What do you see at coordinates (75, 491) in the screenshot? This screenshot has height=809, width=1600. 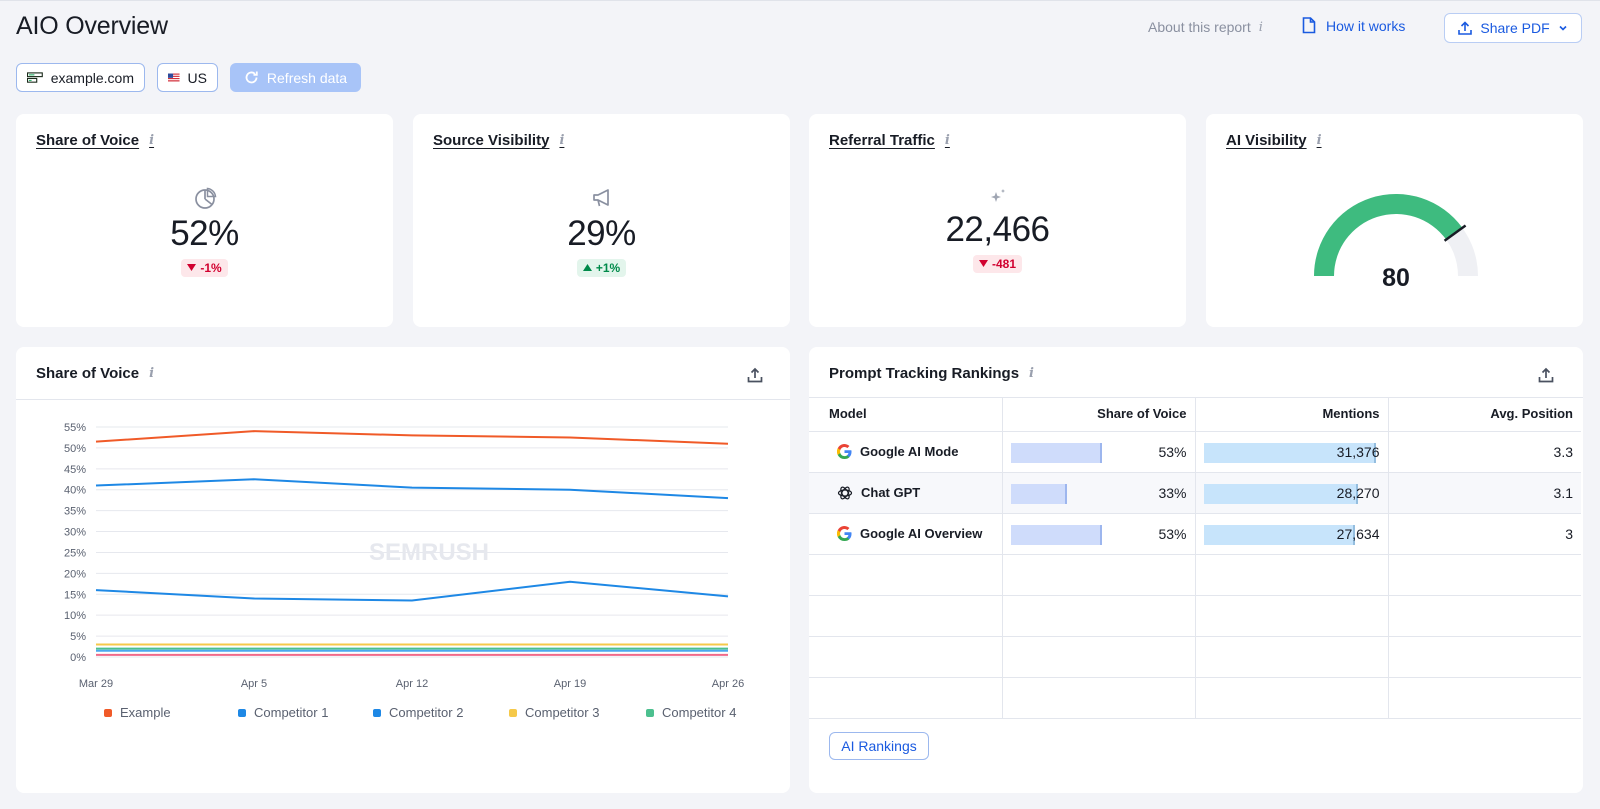 I see `y-tick-label: 40%` at bounding box center [75, 491].